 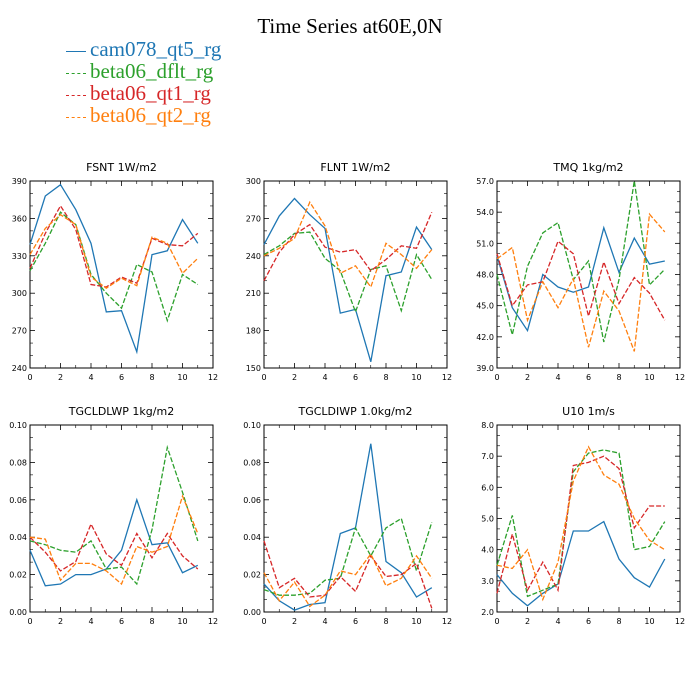 I want to click on y-tick-label: 57.0, so click(x=485, y=181).